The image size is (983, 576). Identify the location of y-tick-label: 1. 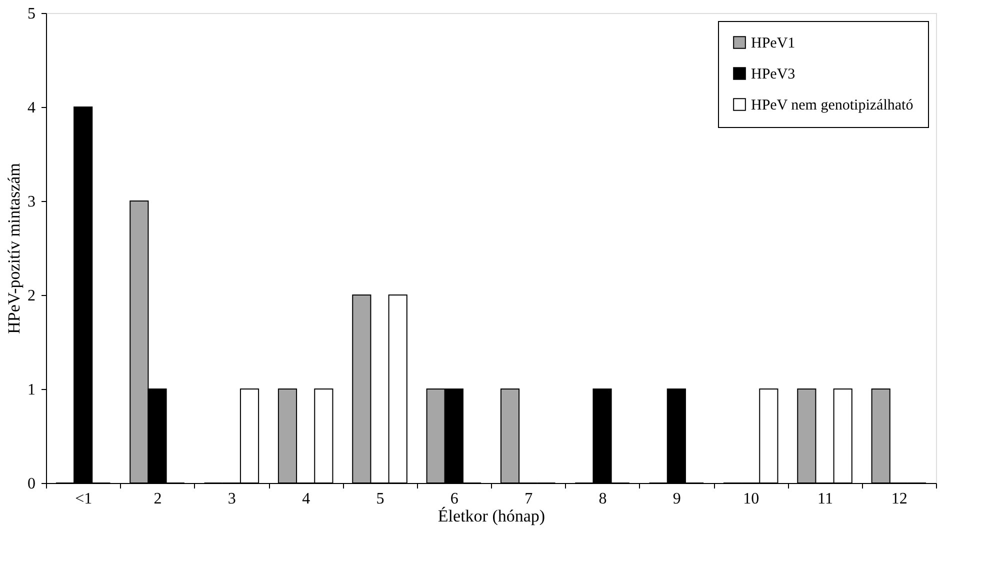
(32, 390).